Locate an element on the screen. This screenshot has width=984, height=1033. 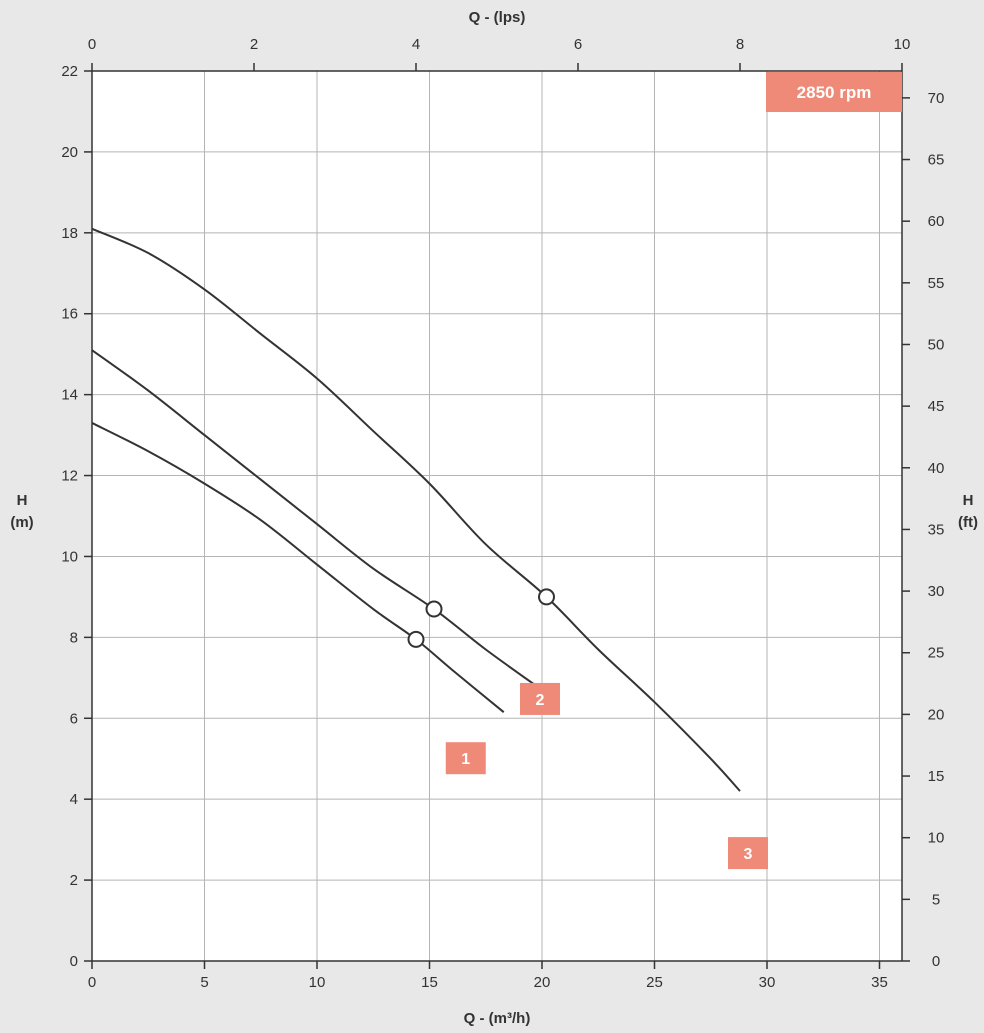
curve-label-1: 1 is located at coordinates (465, 758).